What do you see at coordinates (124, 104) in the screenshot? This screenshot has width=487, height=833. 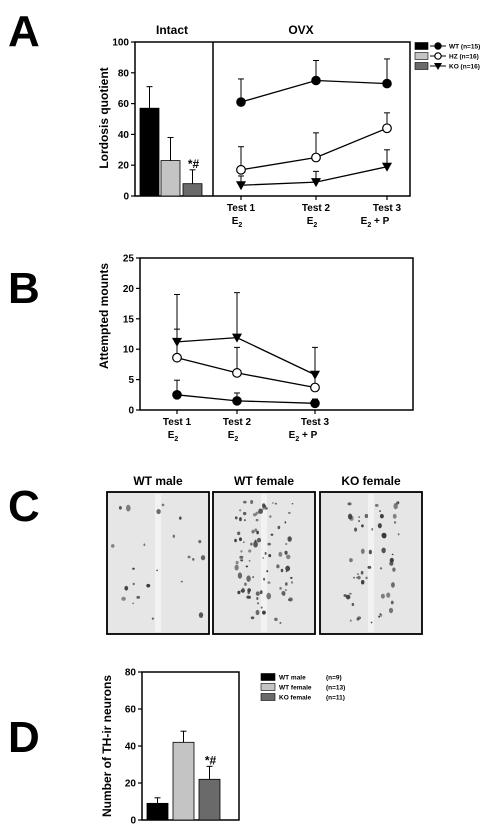 I see `a-tick-label: 60` at bounding box center [124, 104].